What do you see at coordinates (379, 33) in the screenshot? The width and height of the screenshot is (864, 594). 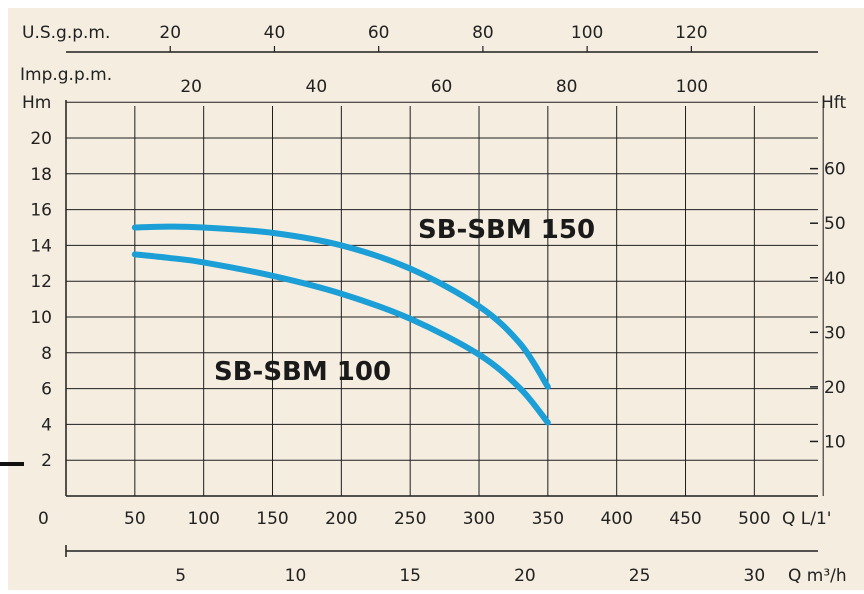 I see `usgpm-tick-label: 60` at bounding box center [379, 33].